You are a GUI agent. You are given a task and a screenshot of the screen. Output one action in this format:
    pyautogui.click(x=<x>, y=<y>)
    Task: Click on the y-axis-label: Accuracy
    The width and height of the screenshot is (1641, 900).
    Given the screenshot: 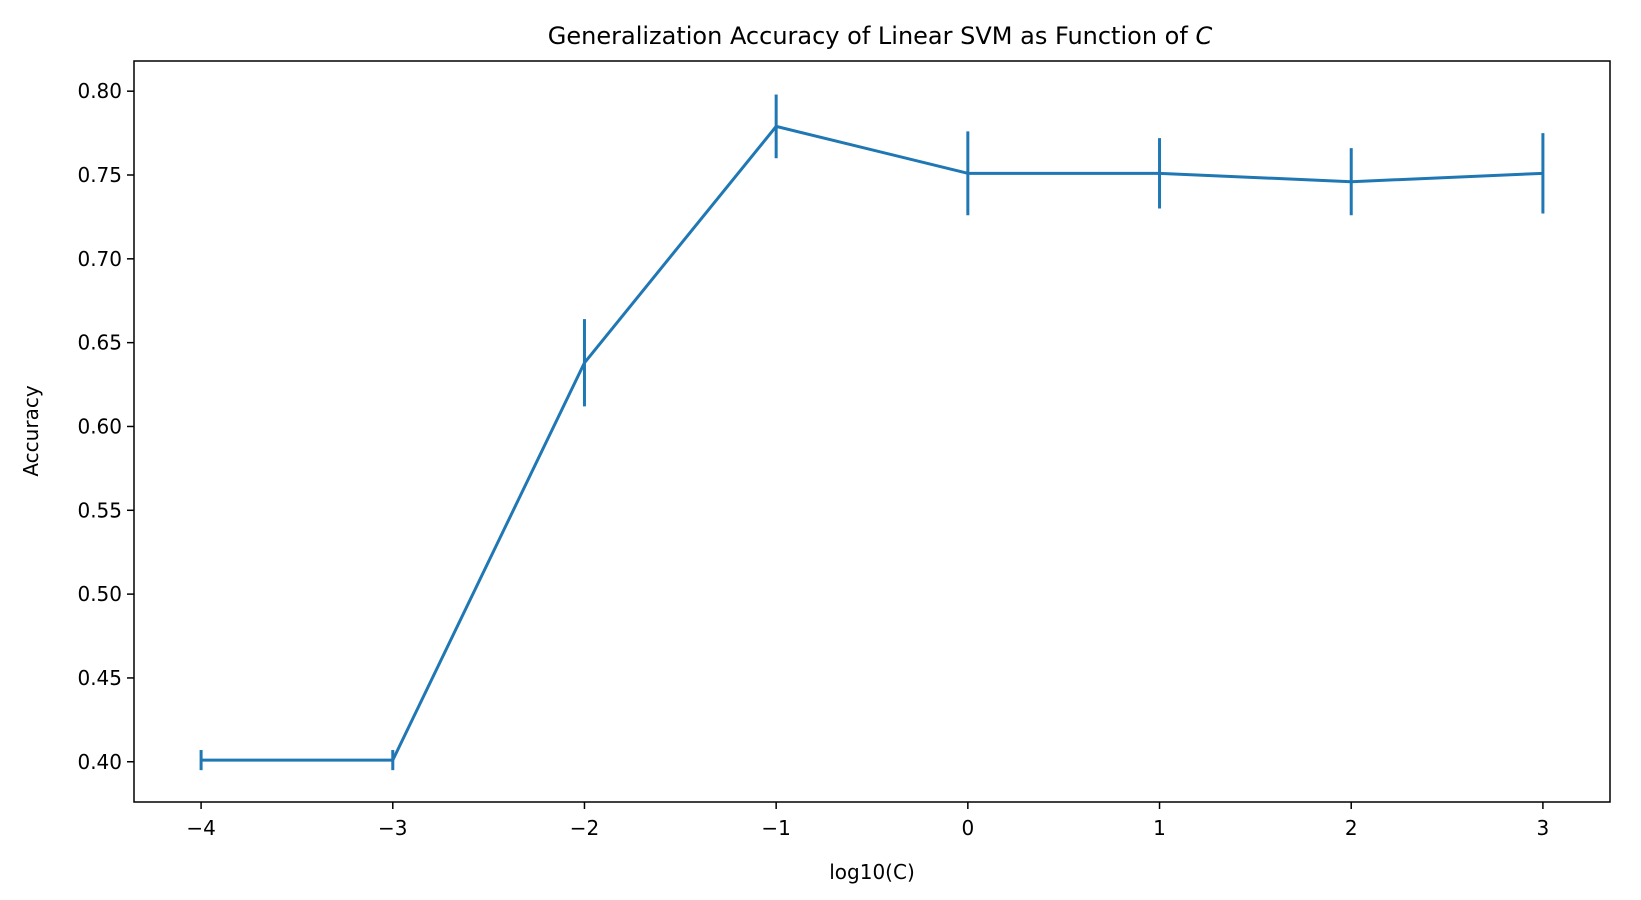 What is the action you would take?
    pyautogui.click(x=31, y=430)
    